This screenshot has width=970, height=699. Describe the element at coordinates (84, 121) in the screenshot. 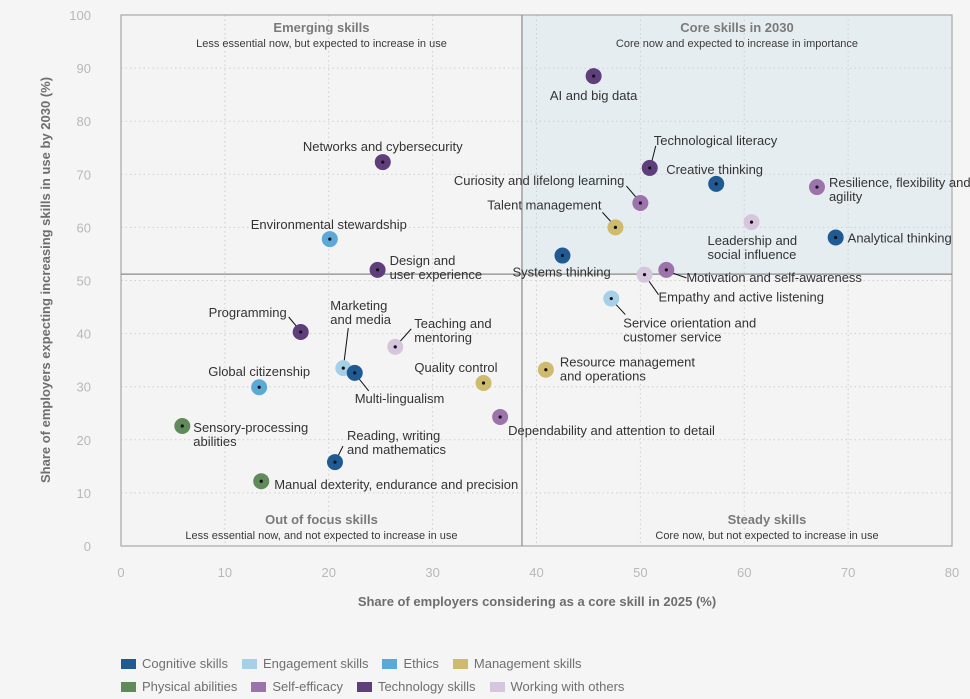

I see `y-tick-label: 80` at that location.